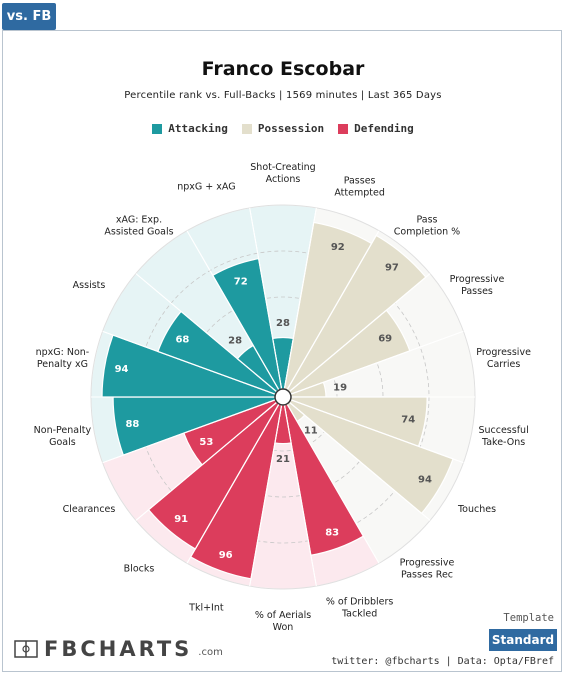  Describe the element at coordinates (235, 340) in the screenshot. I see `value-label-xag-exp-assisted-goals: 28` at that location.